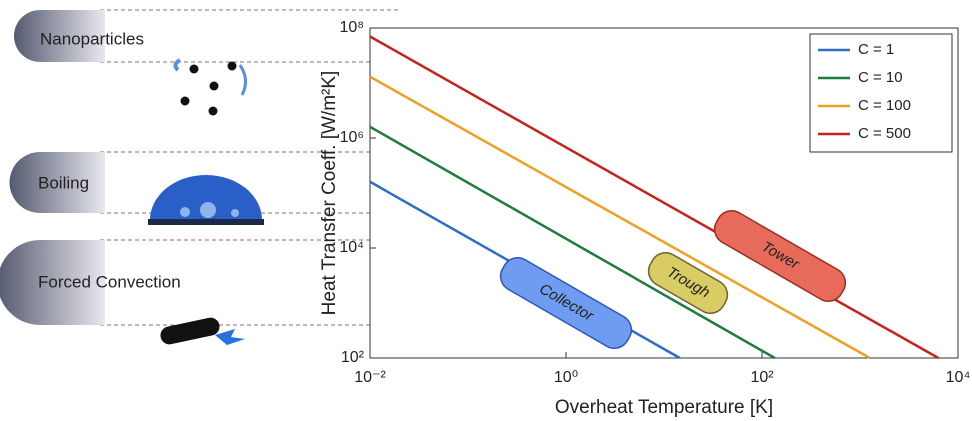 Image resolution: width=972 pixels, height=421 pixels. I want to click on legend-box, so click(881, 93).